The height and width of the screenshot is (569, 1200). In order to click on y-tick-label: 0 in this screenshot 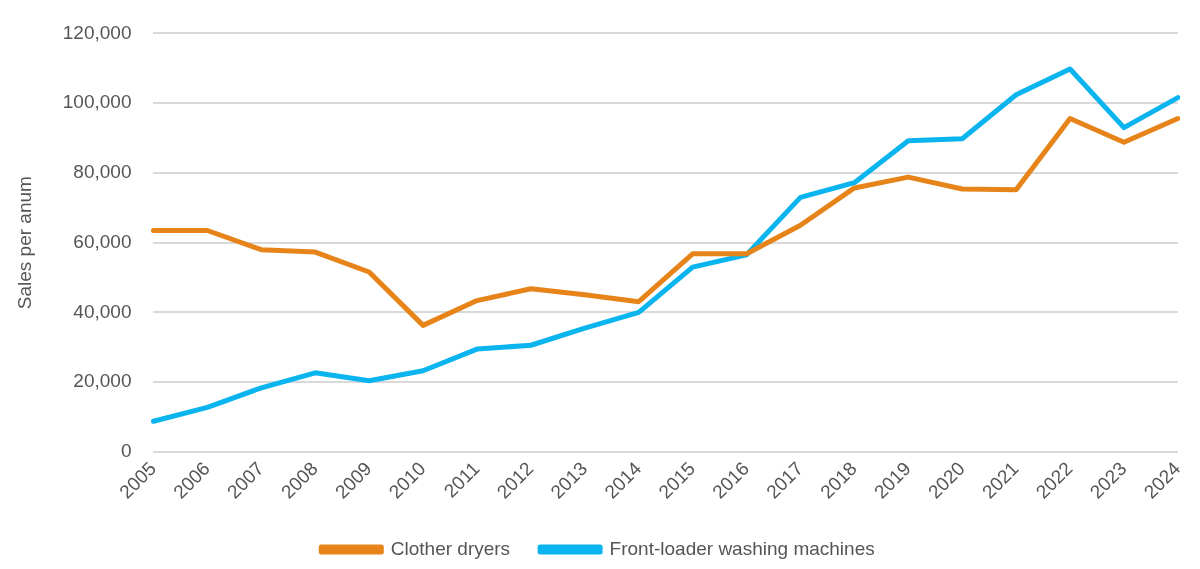, I will do `click(126, 451)`.